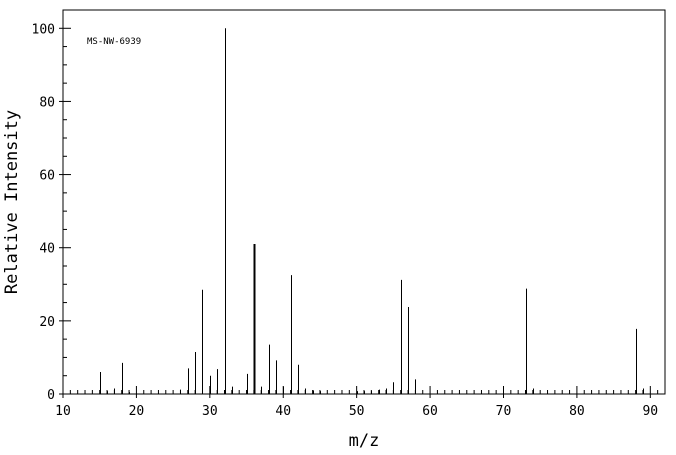 The height and width of the screenshot is (455, 676). Describe the element at coordinates (51, 395) in the screenshot. I see `y-tick-label: 0` at that location.